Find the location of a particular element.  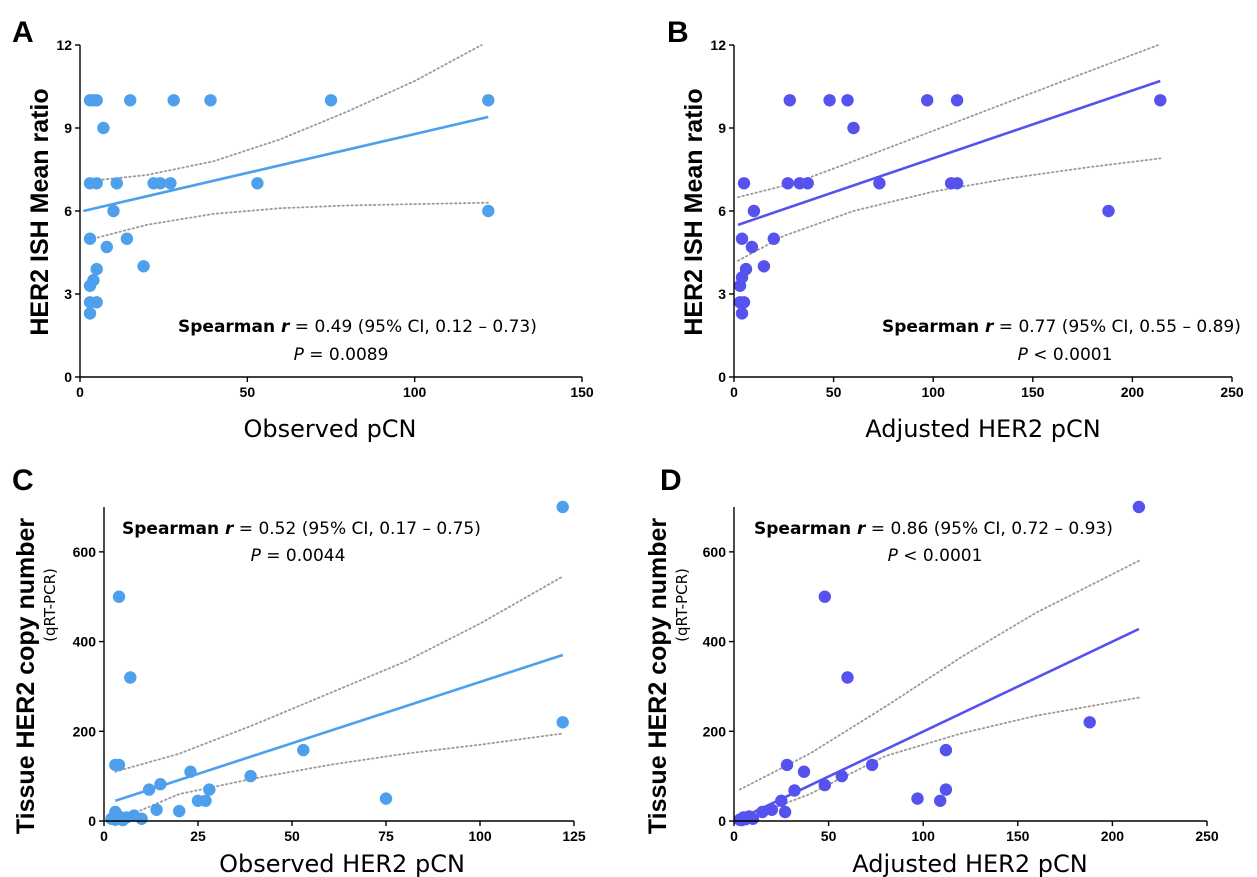

panel-c-ci-upper-curve is located at coordinates (339, 674).